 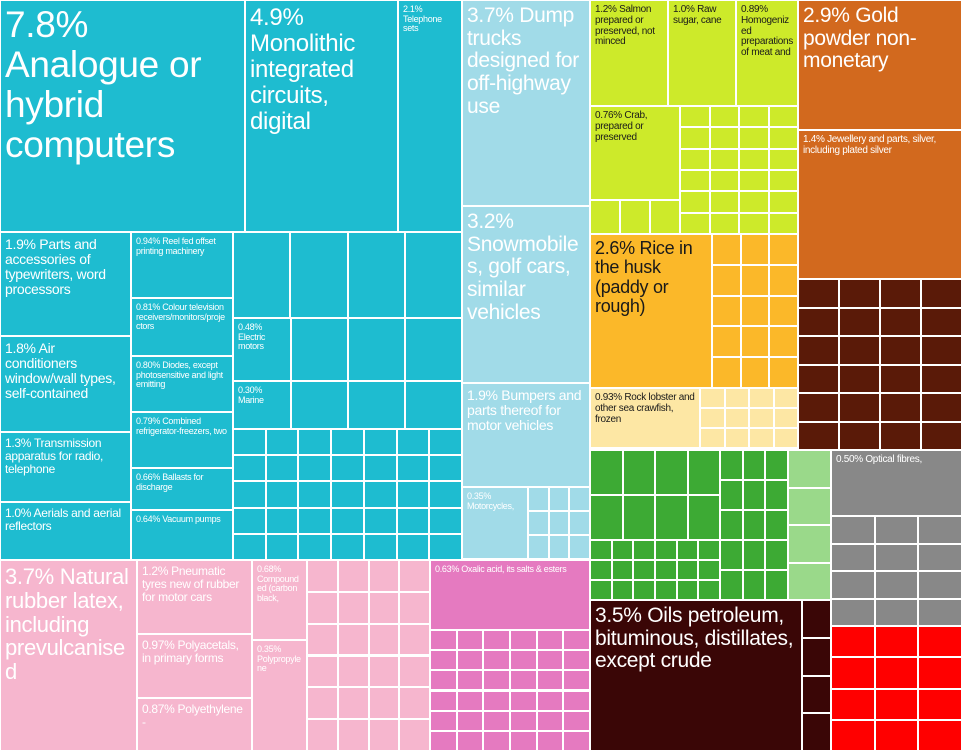 What do you see at coordinates (279, 695) in the screenshot?
I see `treemap-tile: 0.35% Polypropylene` at bounding box center [279, 695].